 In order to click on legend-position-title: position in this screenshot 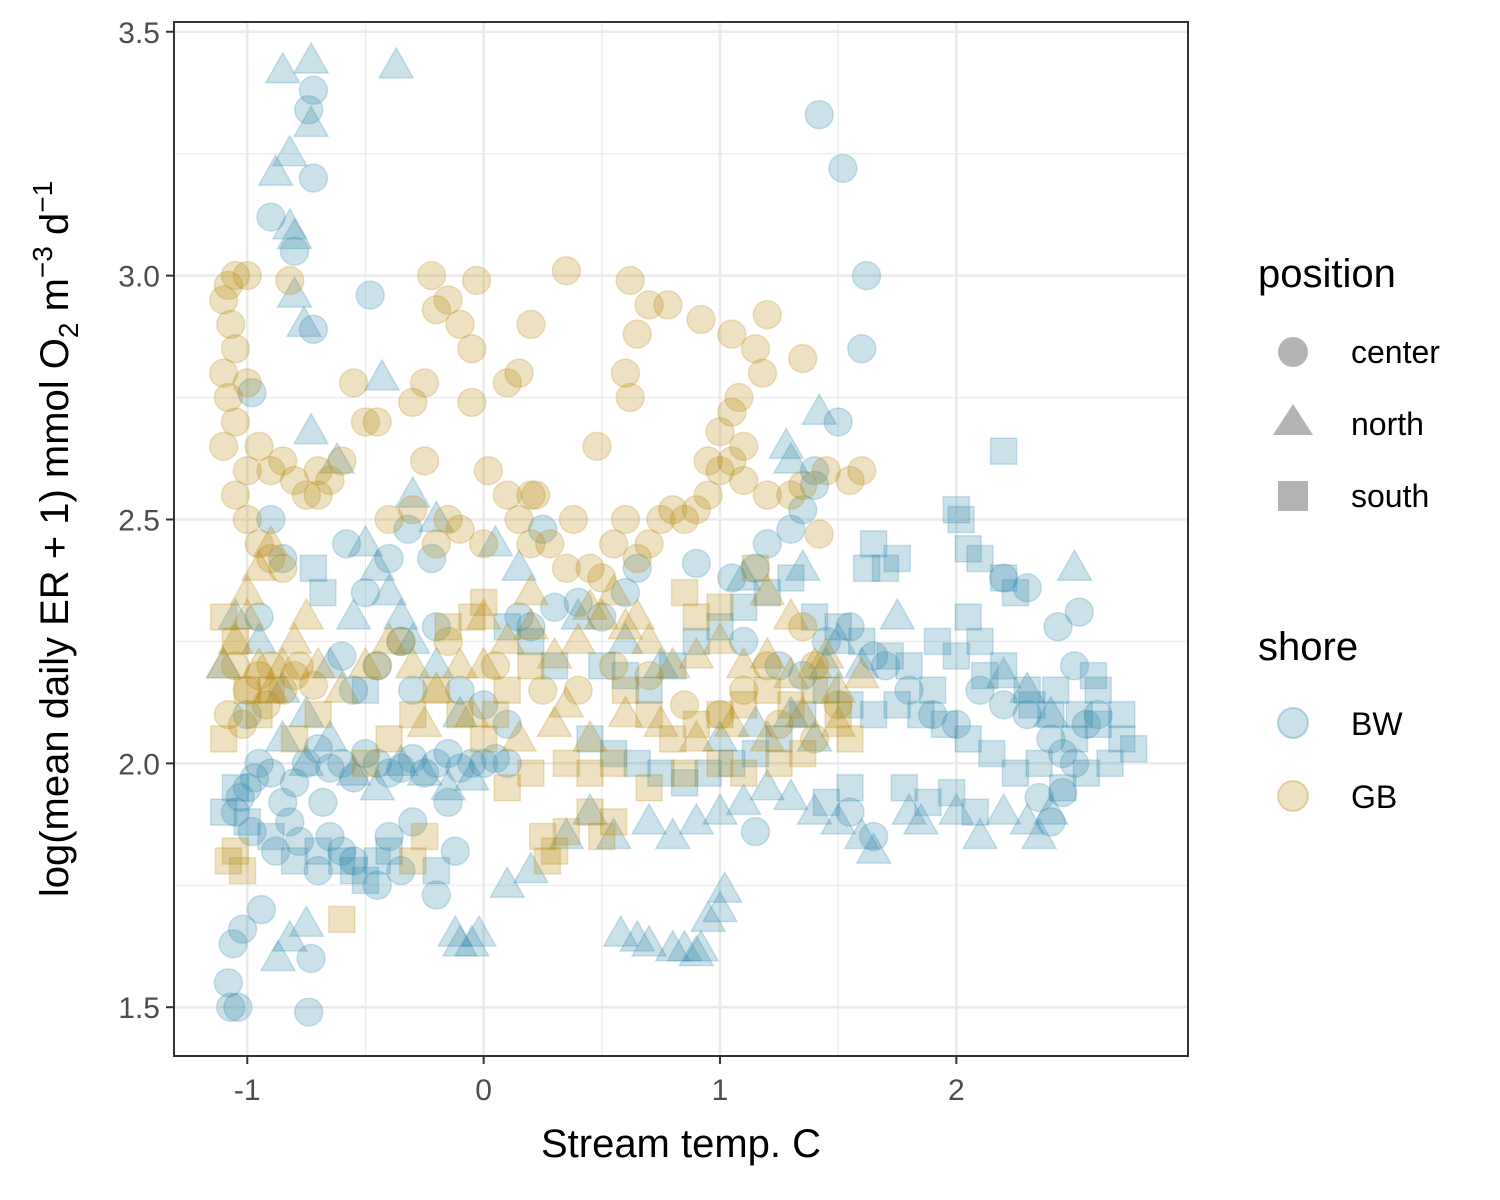, I will do `click(1327, 274)`.